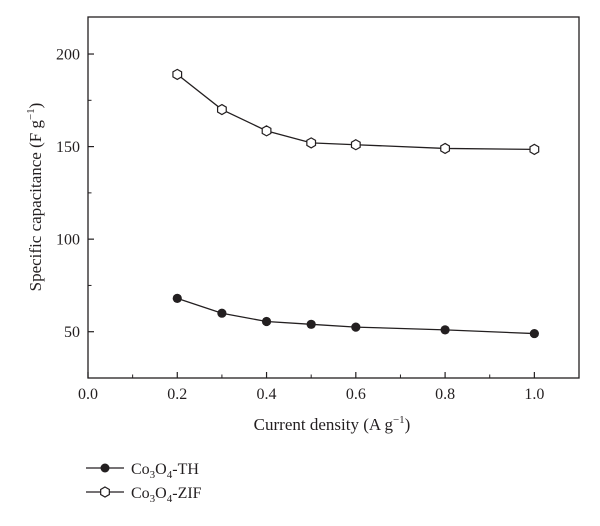 The height and width of the screenshot is (526, 600). What do you see at coordinates (68, 240) in the screenshot?
I see `y-tick-label: 100` at bounding box center [68, 240].